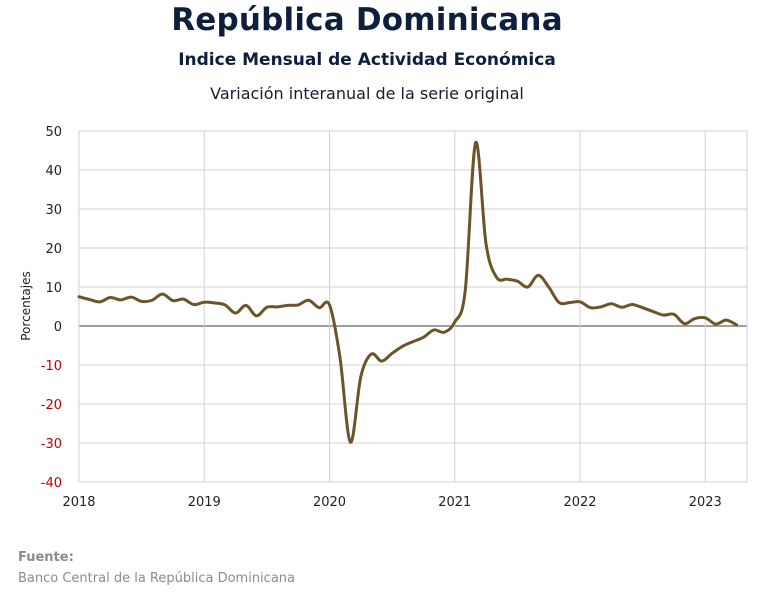  Describe the element at coordinates (26, 305) in the screenshot. I see `y-axis-label: Porcentajes` at that location.